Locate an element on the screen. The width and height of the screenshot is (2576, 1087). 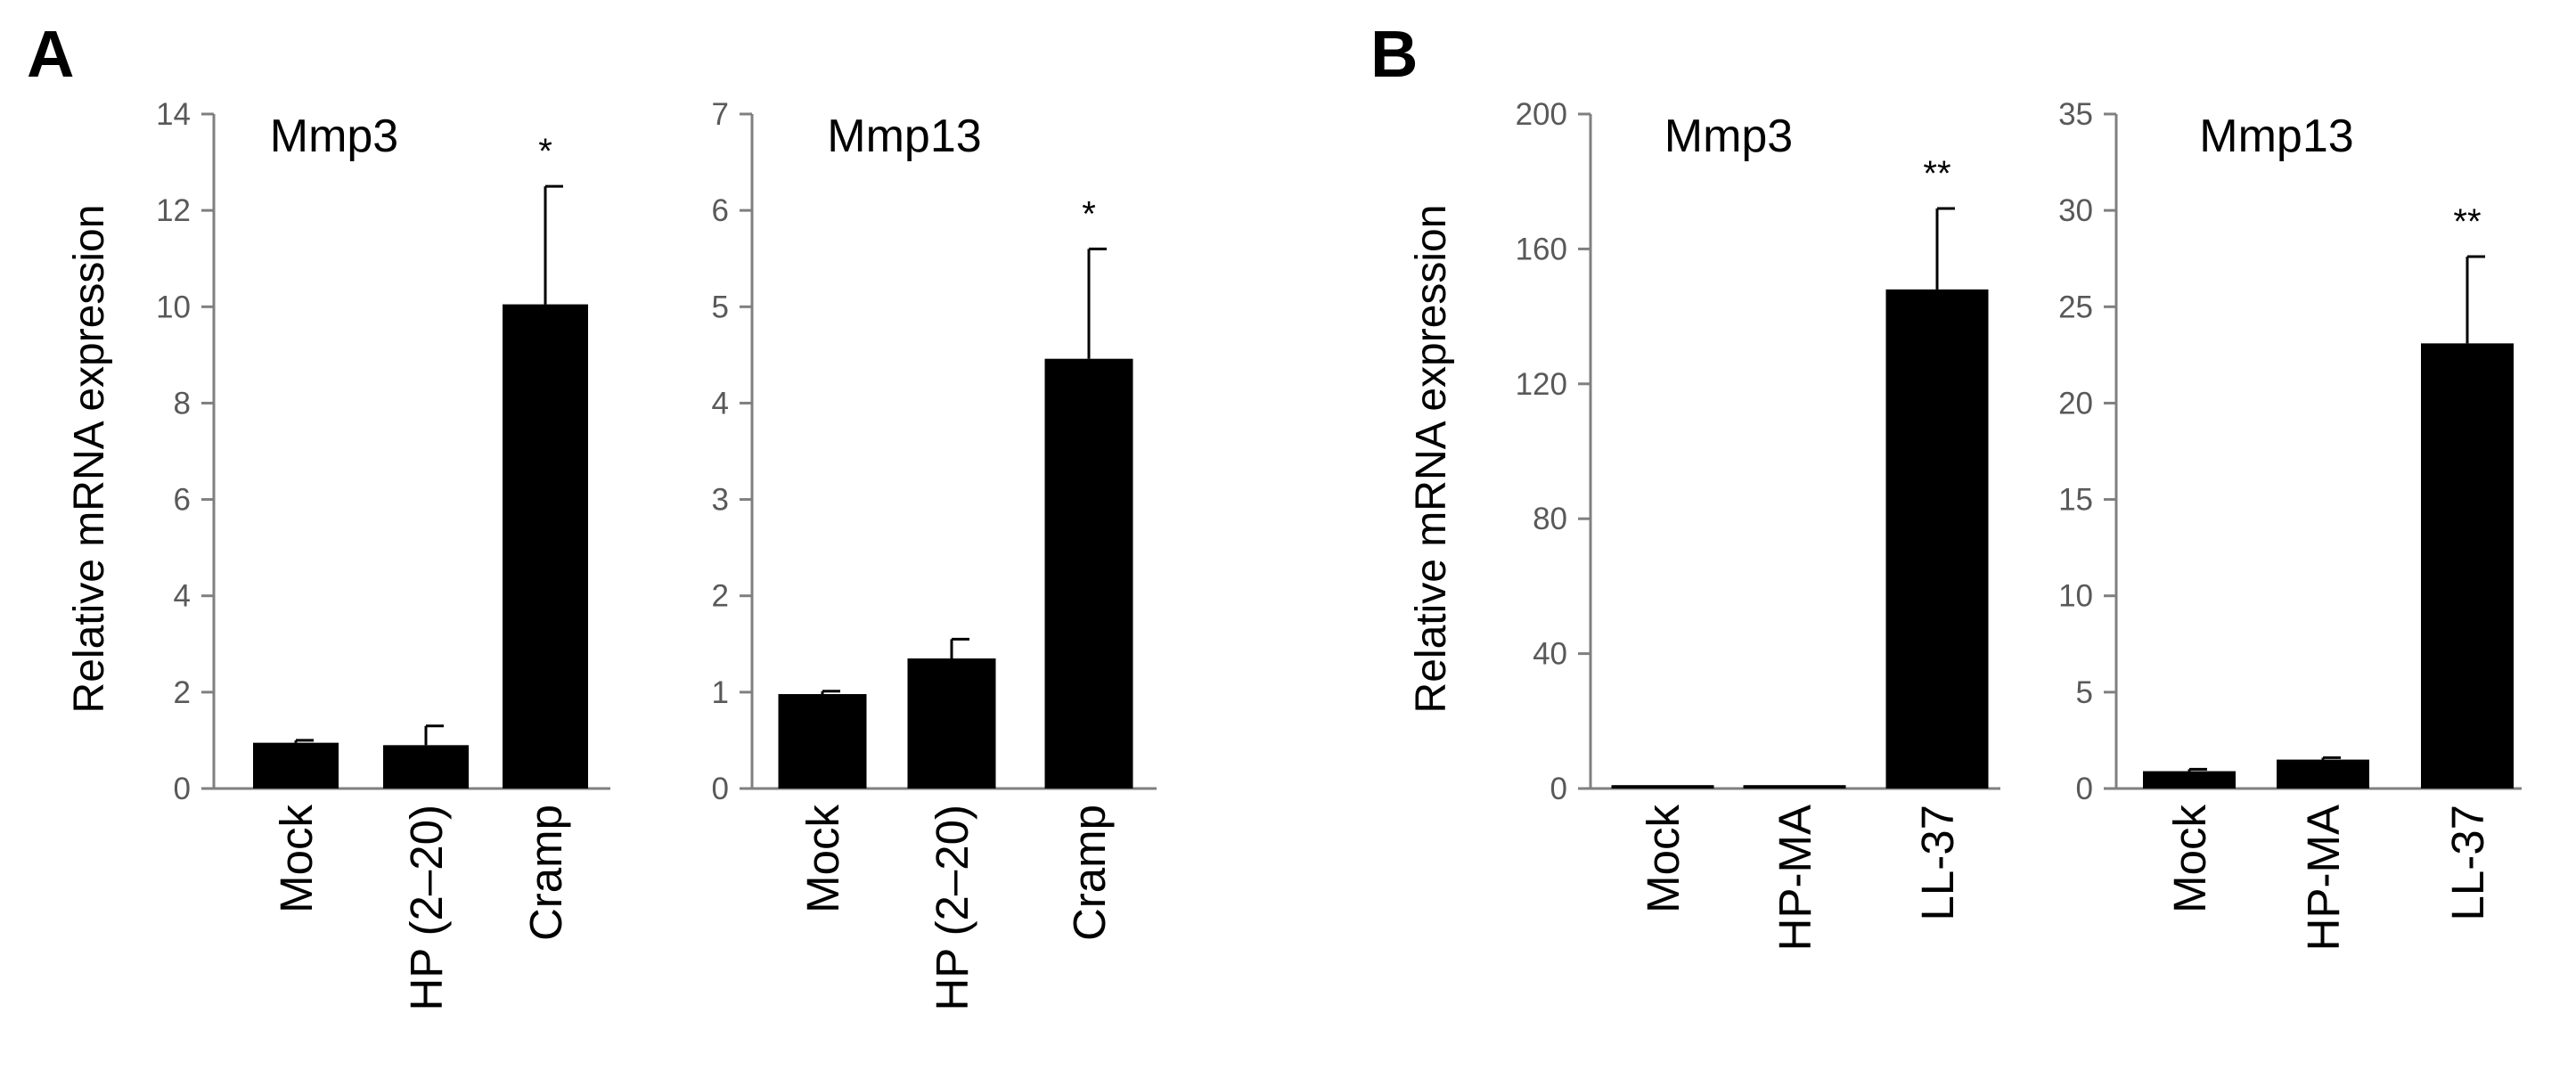
panel-letter-a: A is located at coordinates (50, 54).